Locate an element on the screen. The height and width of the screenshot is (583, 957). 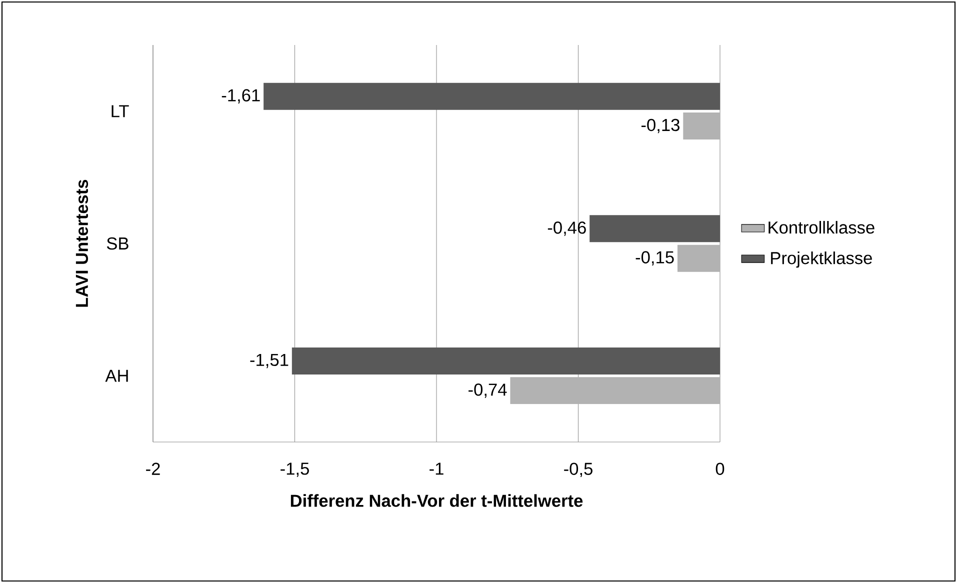
x-tick-label: 0 is located at coordinates (720, 468).